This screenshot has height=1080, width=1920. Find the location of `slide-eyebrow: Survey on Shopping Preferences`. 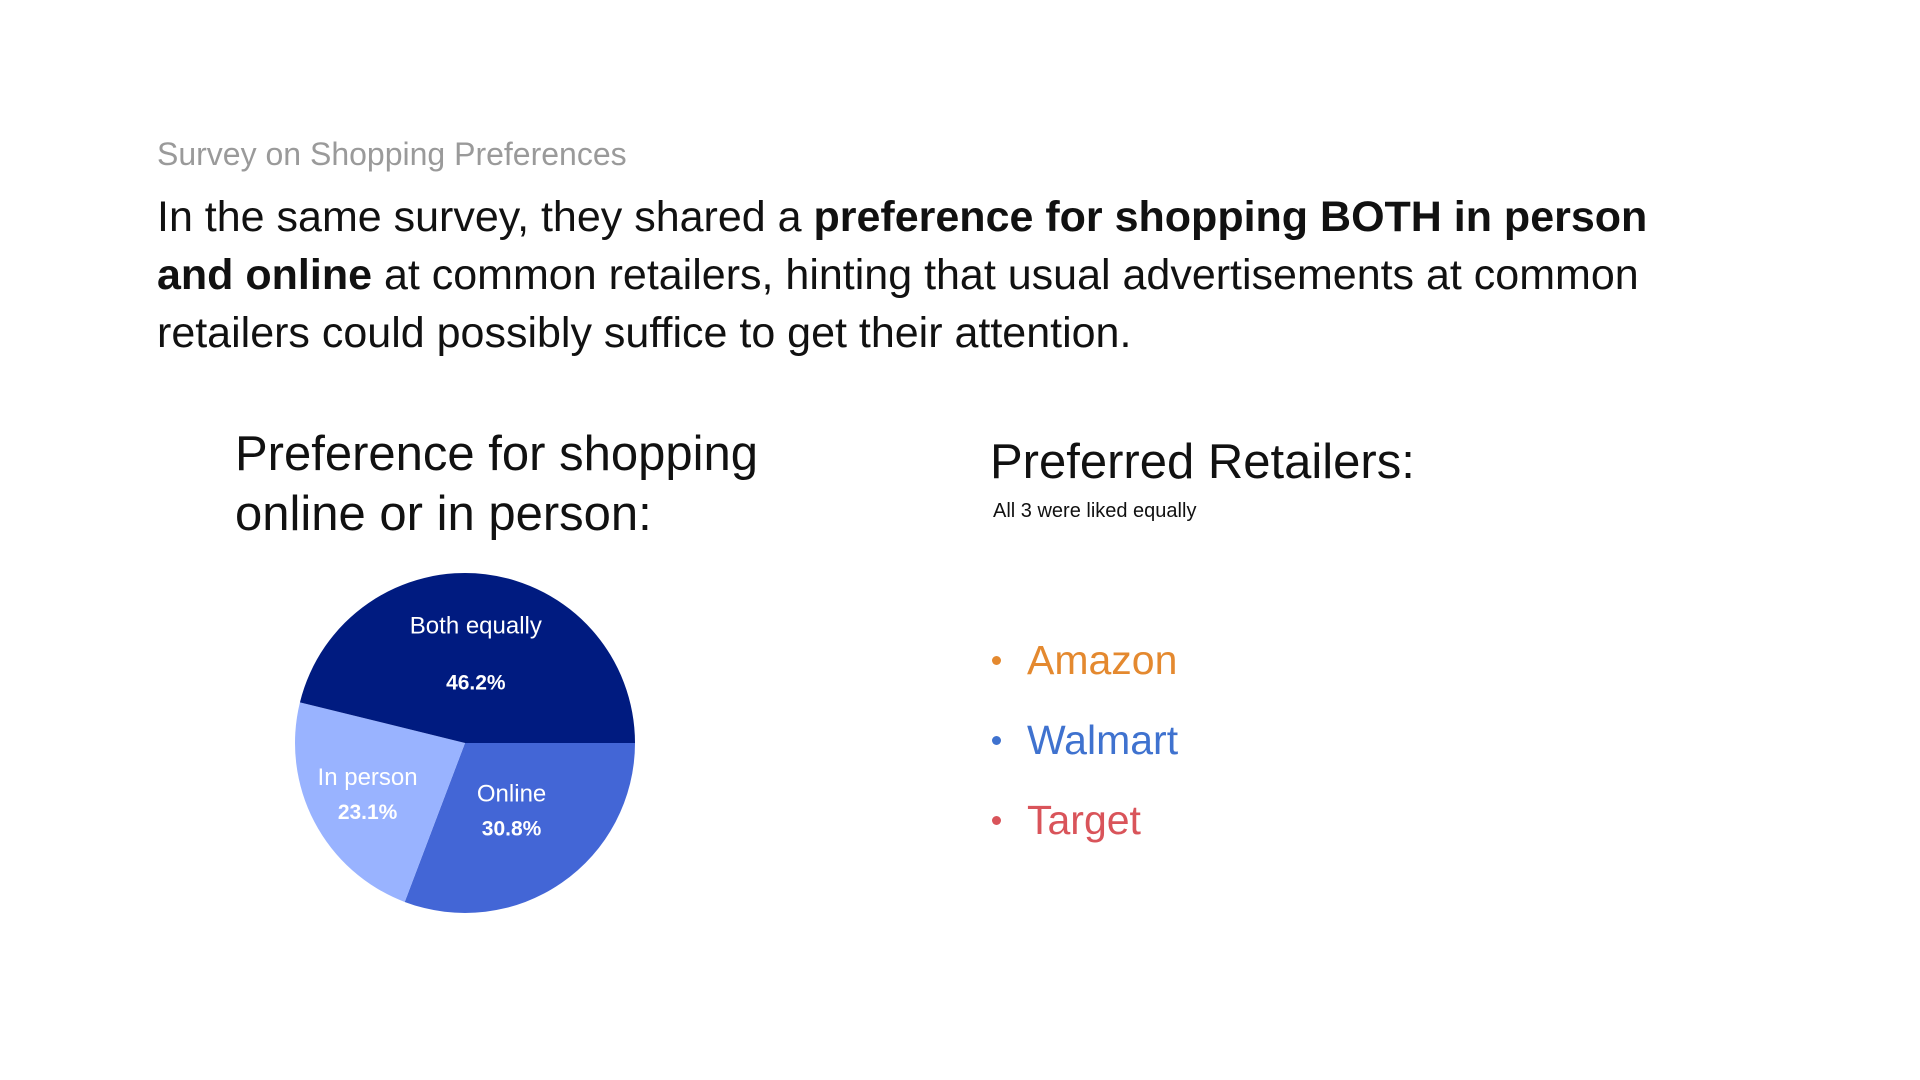

slide-eyebrow: Survey on Shopping Preferences is located at coordinates (392, 154).